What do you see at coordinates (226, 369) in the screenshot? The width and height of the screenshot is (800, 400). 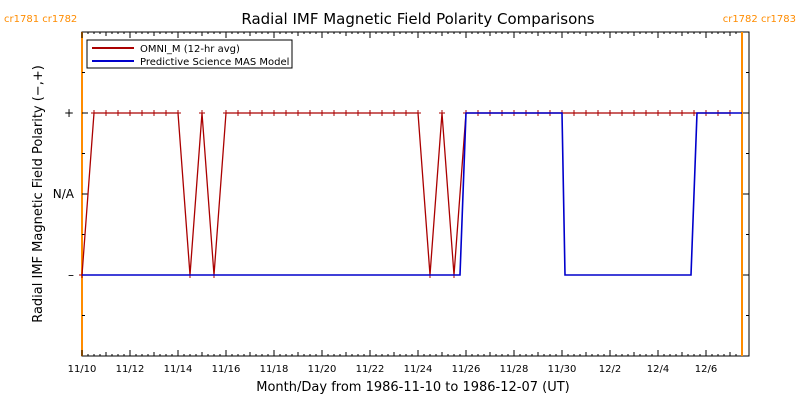 I see `x-tick-label-3: 11/16` at bounding box center [226, 369].